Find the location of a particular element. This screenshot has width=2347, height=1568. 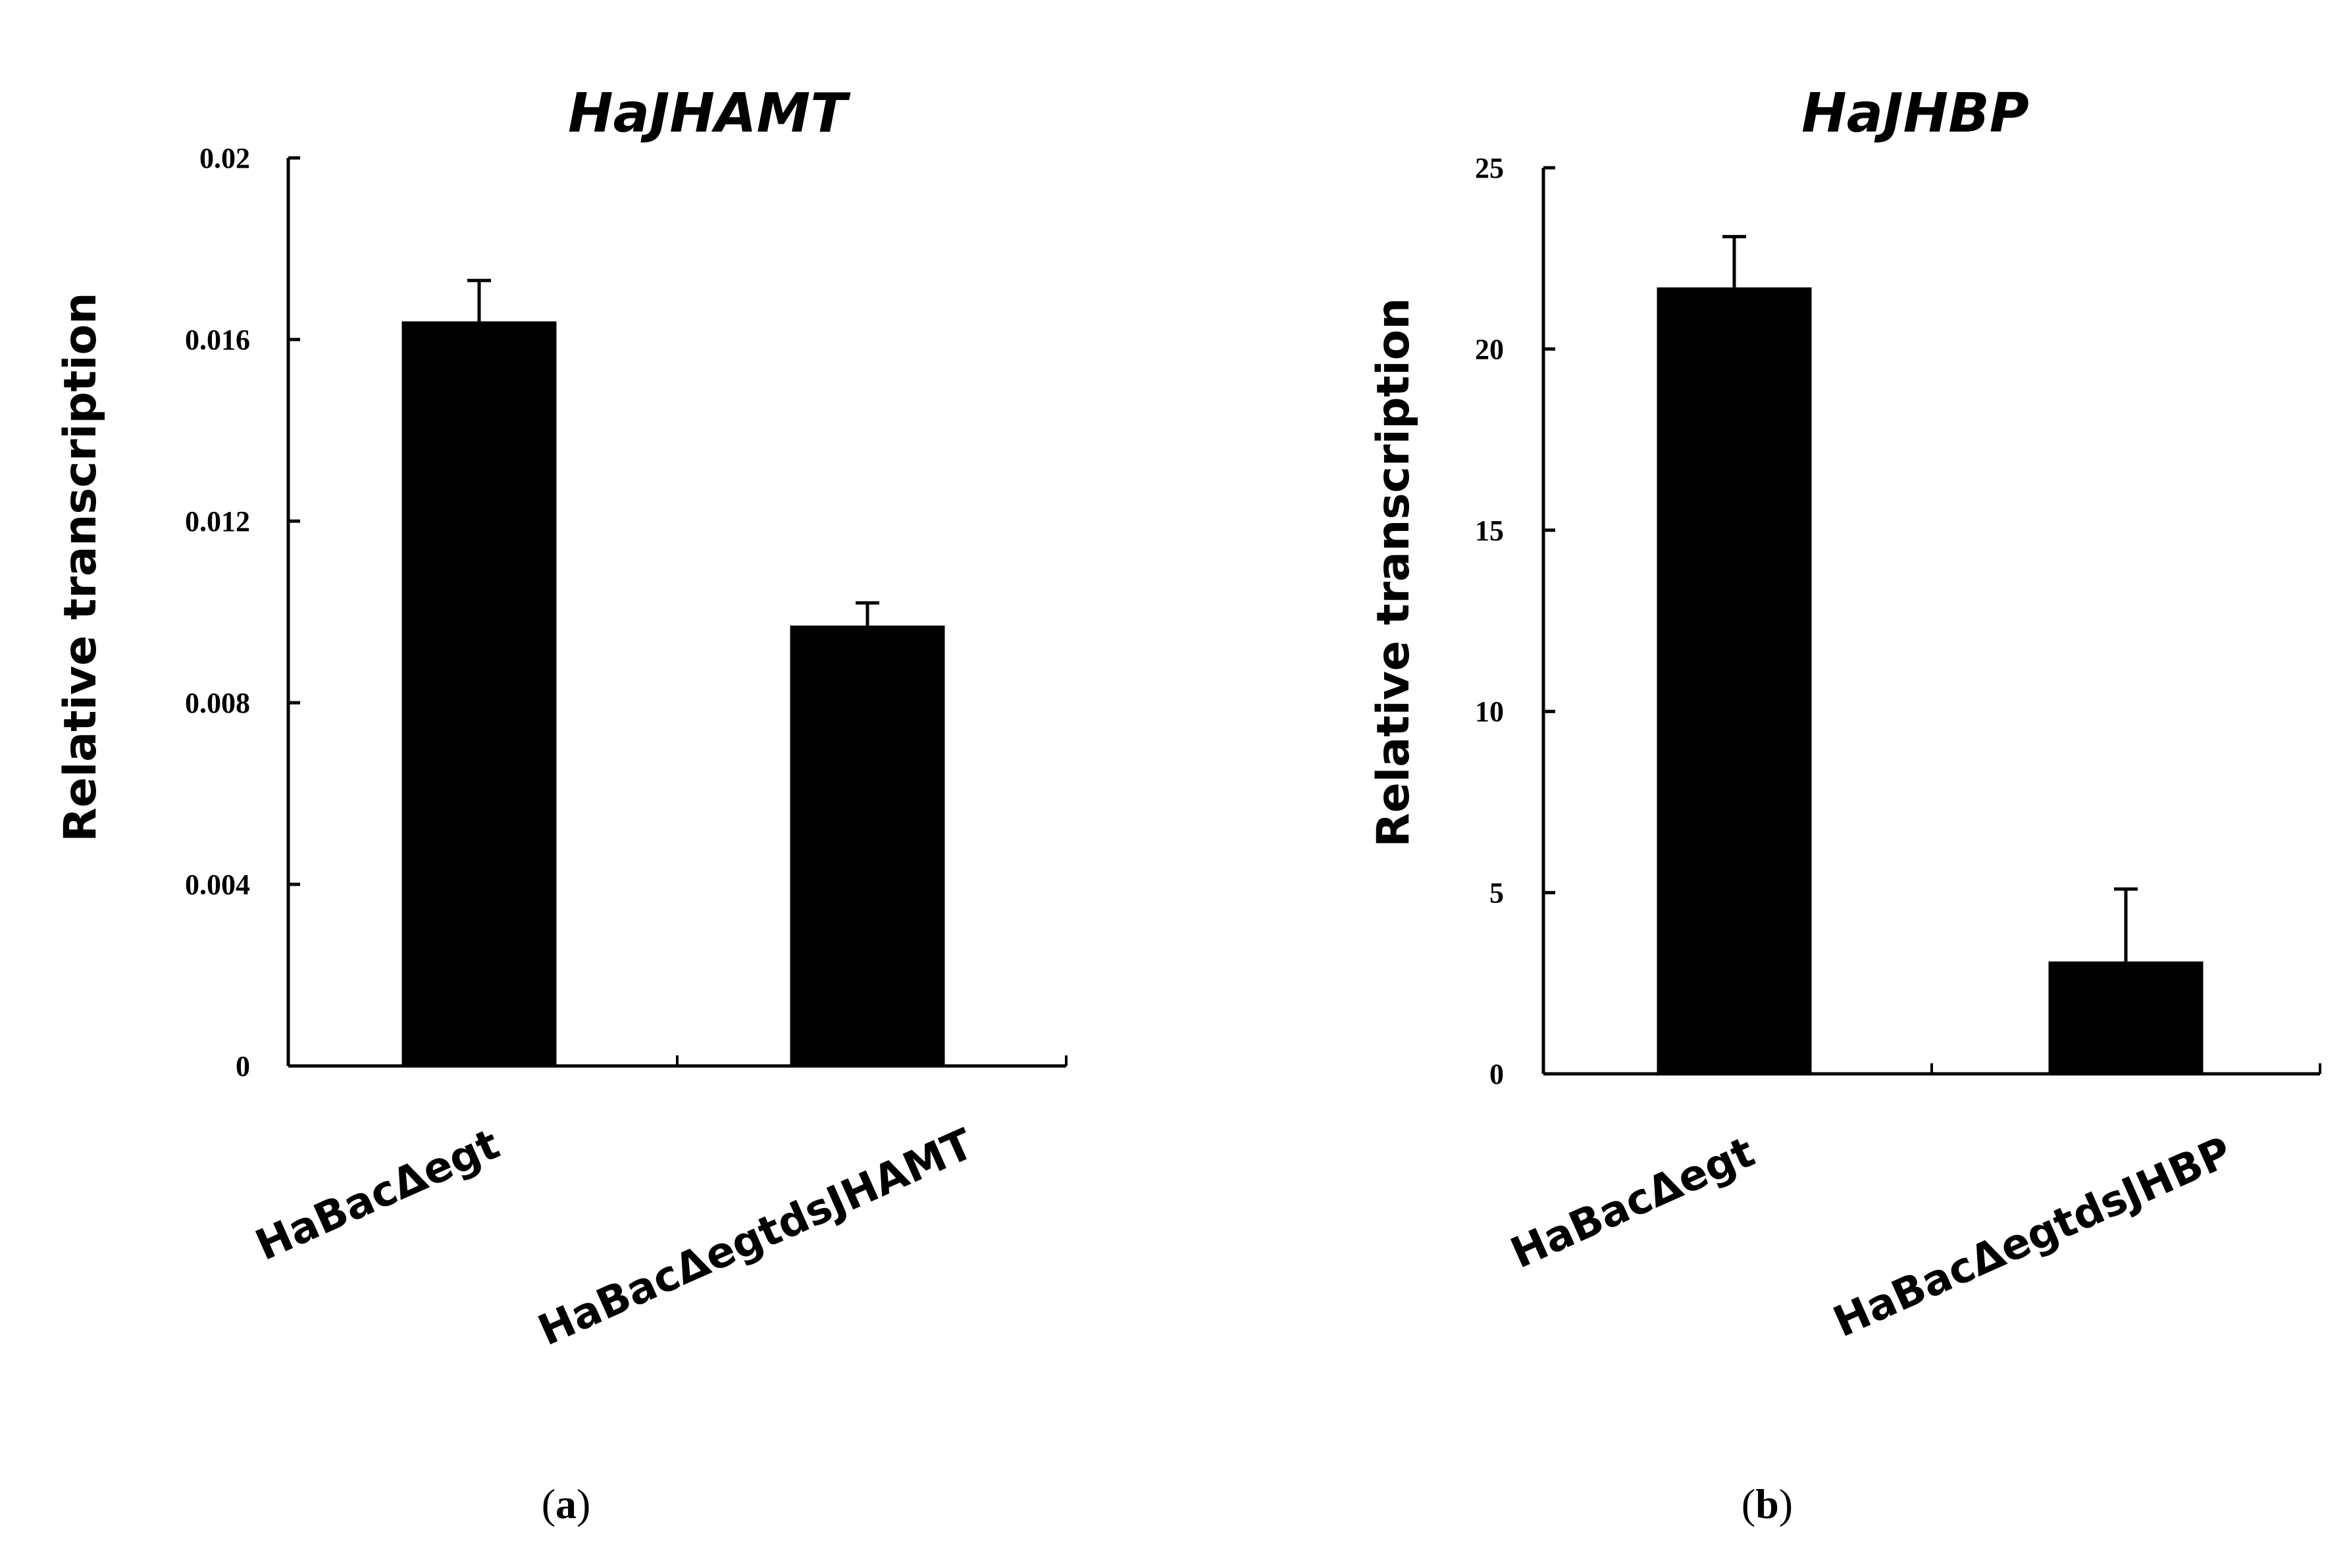

chart-a-panel-open: ( is located at coordinates (548, 1503).